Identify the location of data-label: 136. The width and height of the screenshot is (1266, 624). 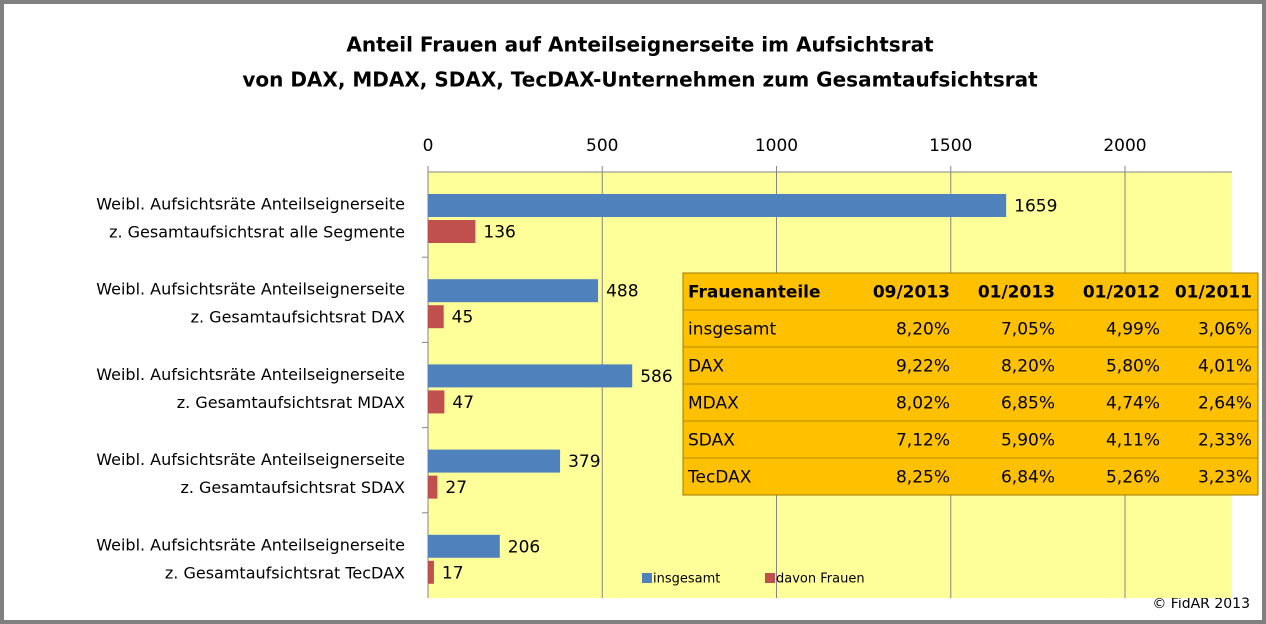
(499, 233).